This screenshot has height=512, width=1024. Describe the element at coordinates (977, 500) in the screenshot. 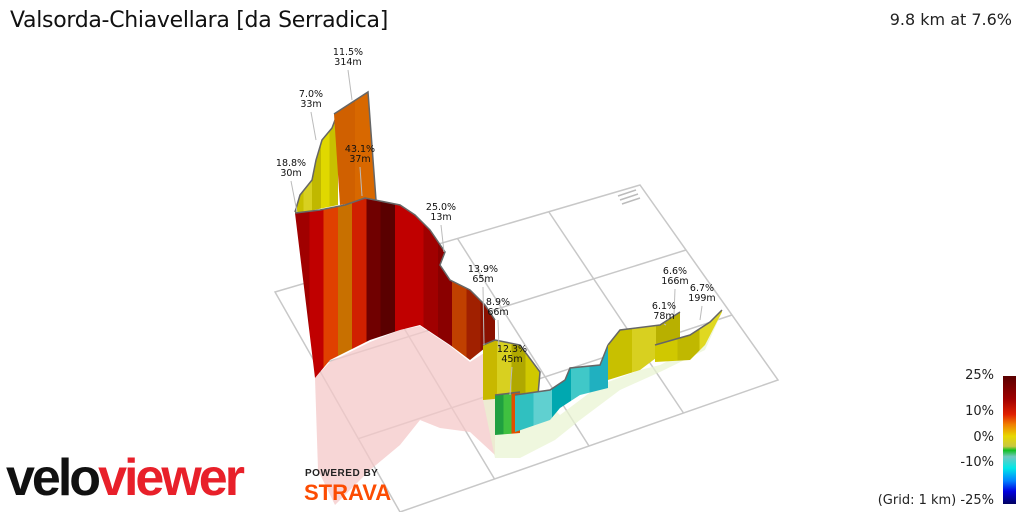

I see `legend-tick: -25%` at that location.